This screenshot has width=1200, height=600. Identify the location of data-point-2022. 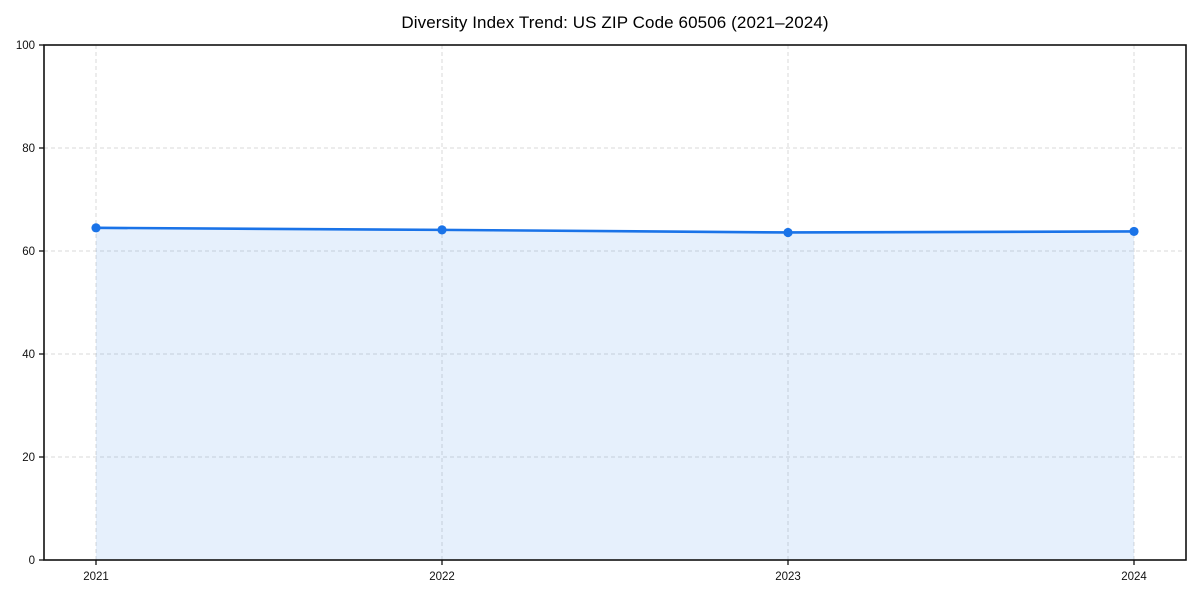
(442, 230).